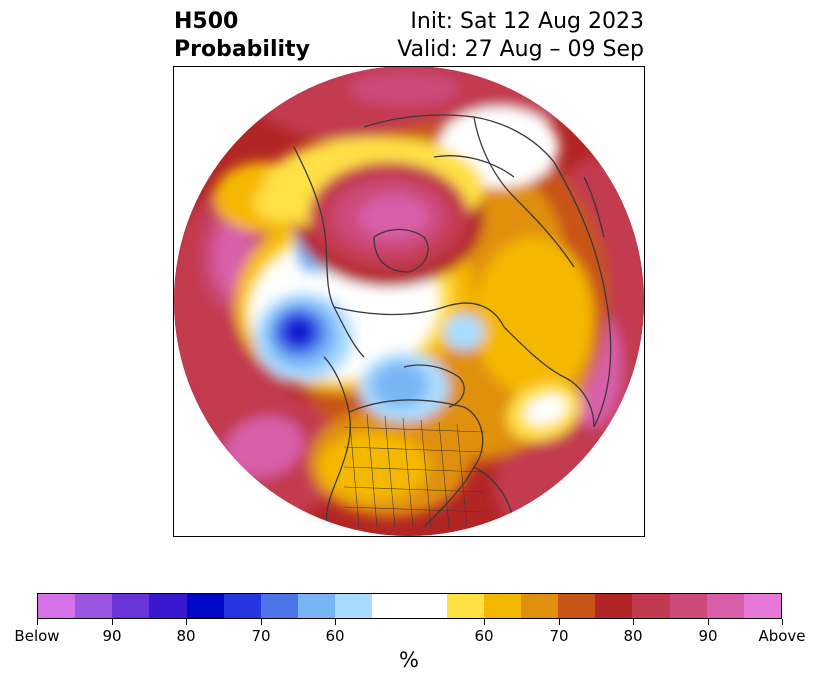 The height and width of the screenshot is (686, 819). I want to click on init-date: Init: Sat 12 Aug 2023, so click(527, 21).